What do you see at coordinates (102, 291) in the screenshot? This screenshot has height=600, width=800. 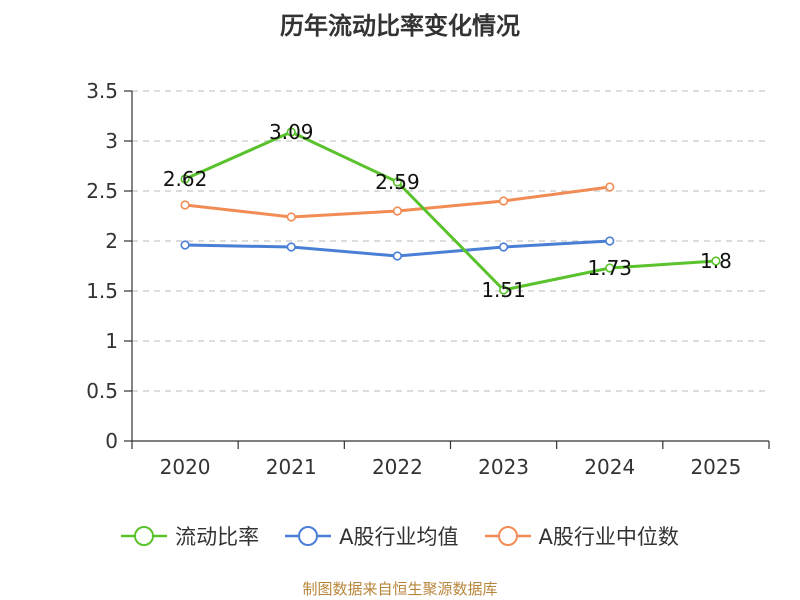 I see `y-tick-label: 1.5` at bounding box center [102, 291].